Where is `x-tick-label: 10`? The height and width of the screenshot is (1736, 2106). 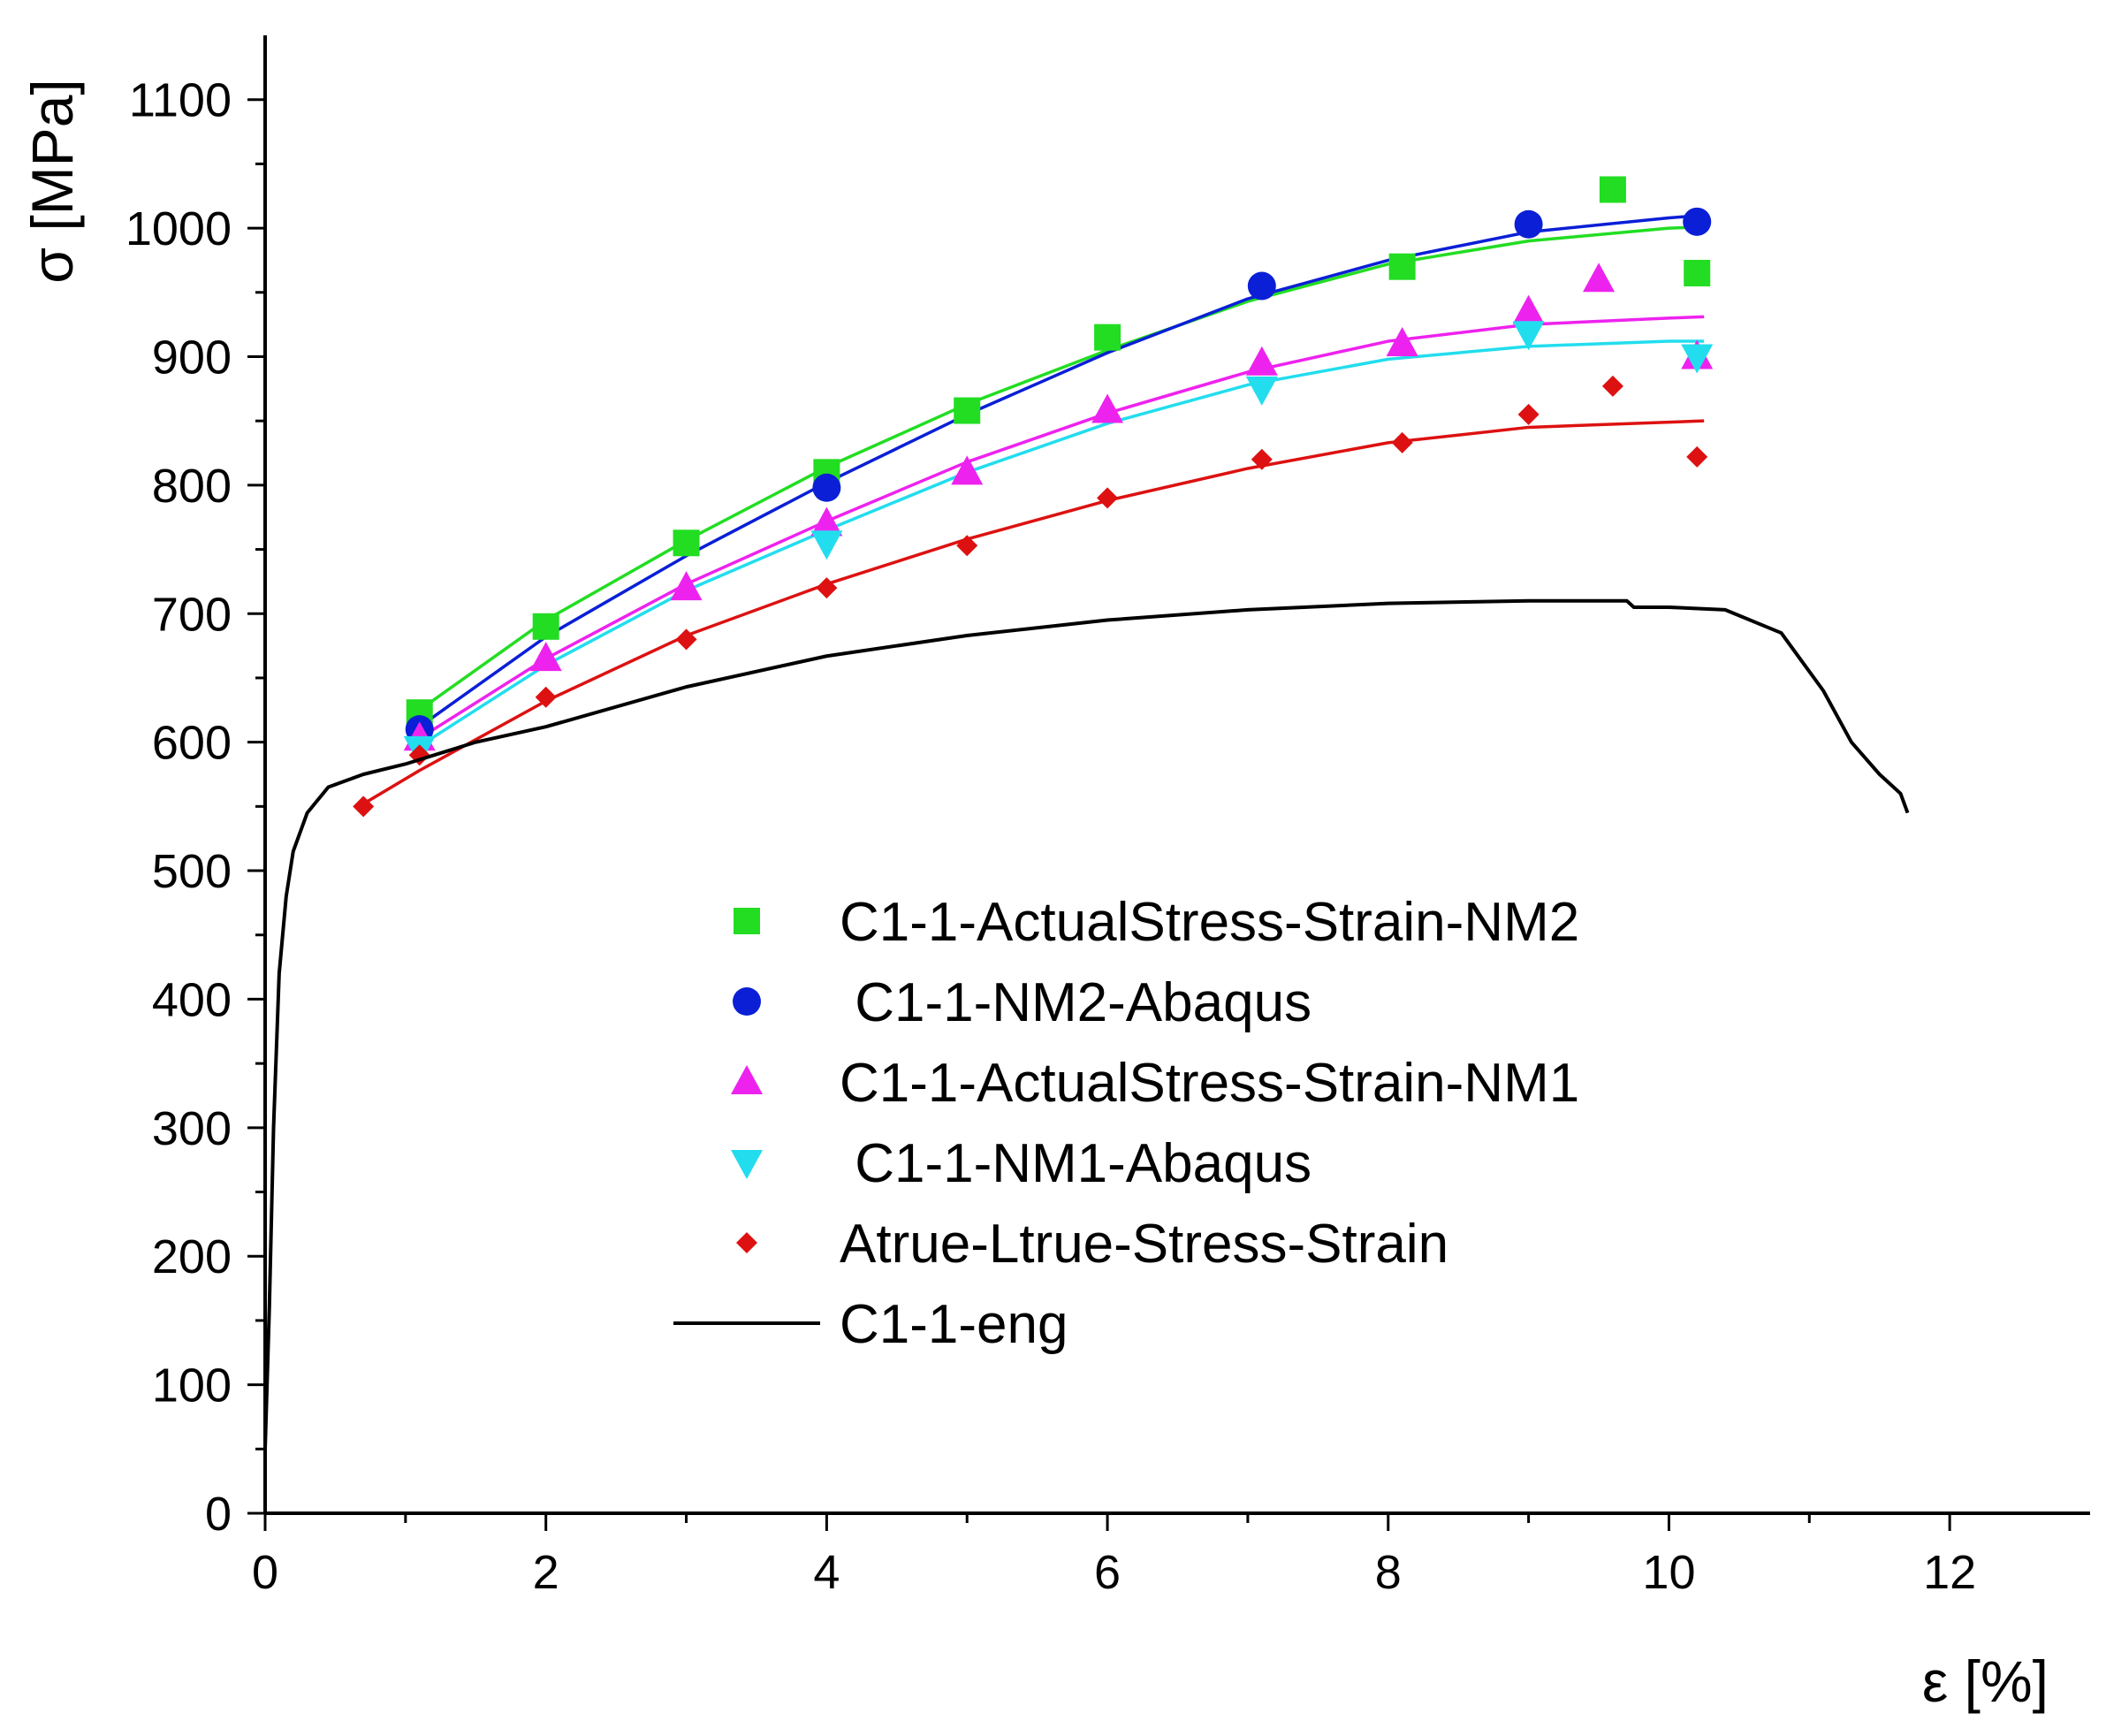 x-tick-label: 10 is located at coordinates (1669, 1573).